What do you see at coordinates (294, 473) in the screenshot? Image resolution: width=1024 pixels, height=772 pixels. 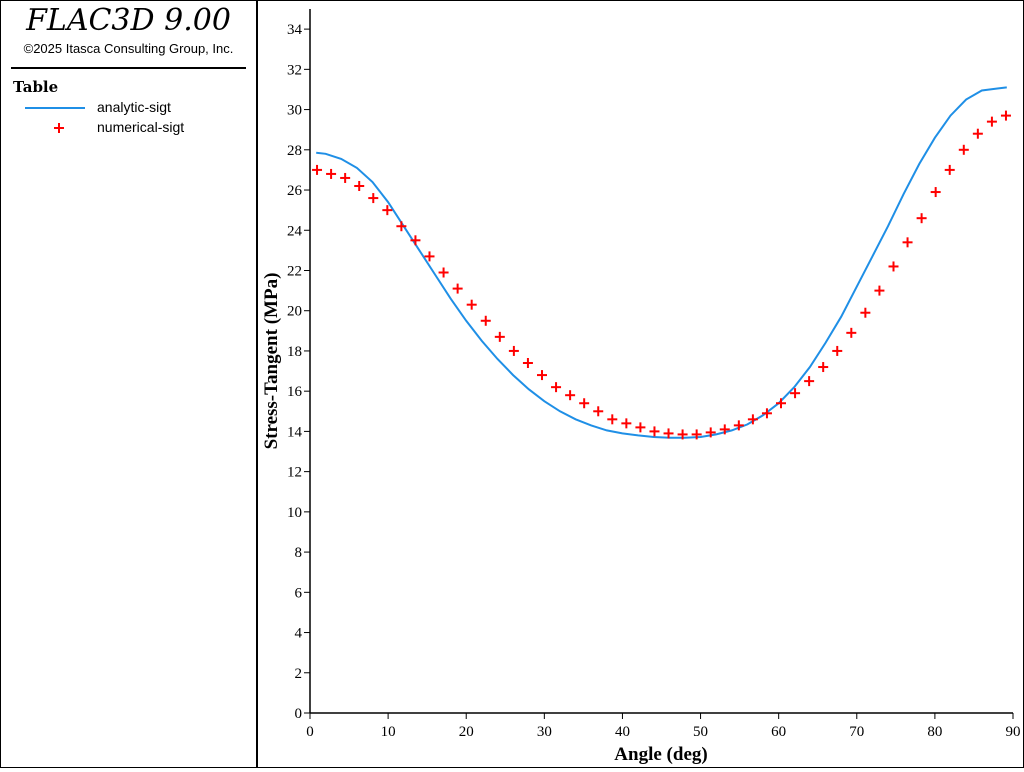 I see `y-tick-label: 12` at bounding box center [294, 473].